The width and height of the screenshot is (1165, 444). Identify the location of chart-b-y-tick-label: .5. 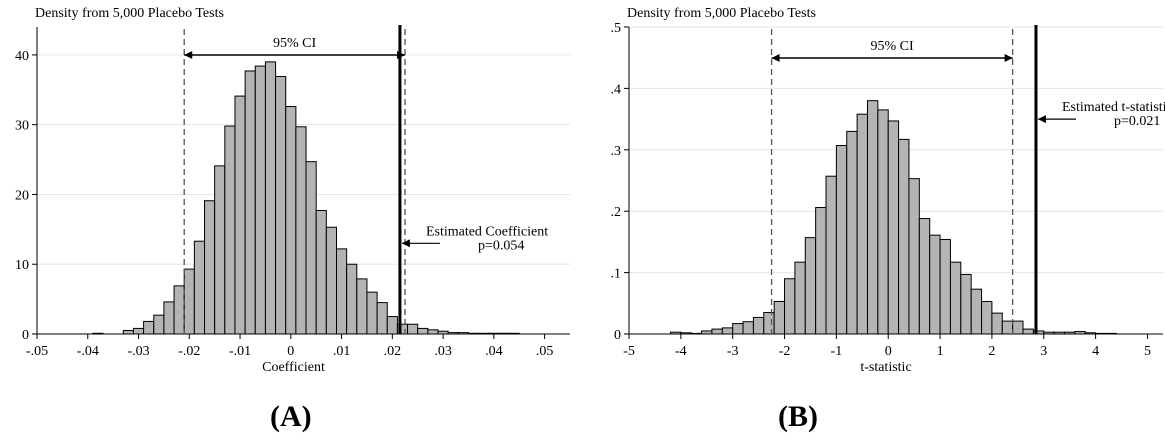
(616, 28).